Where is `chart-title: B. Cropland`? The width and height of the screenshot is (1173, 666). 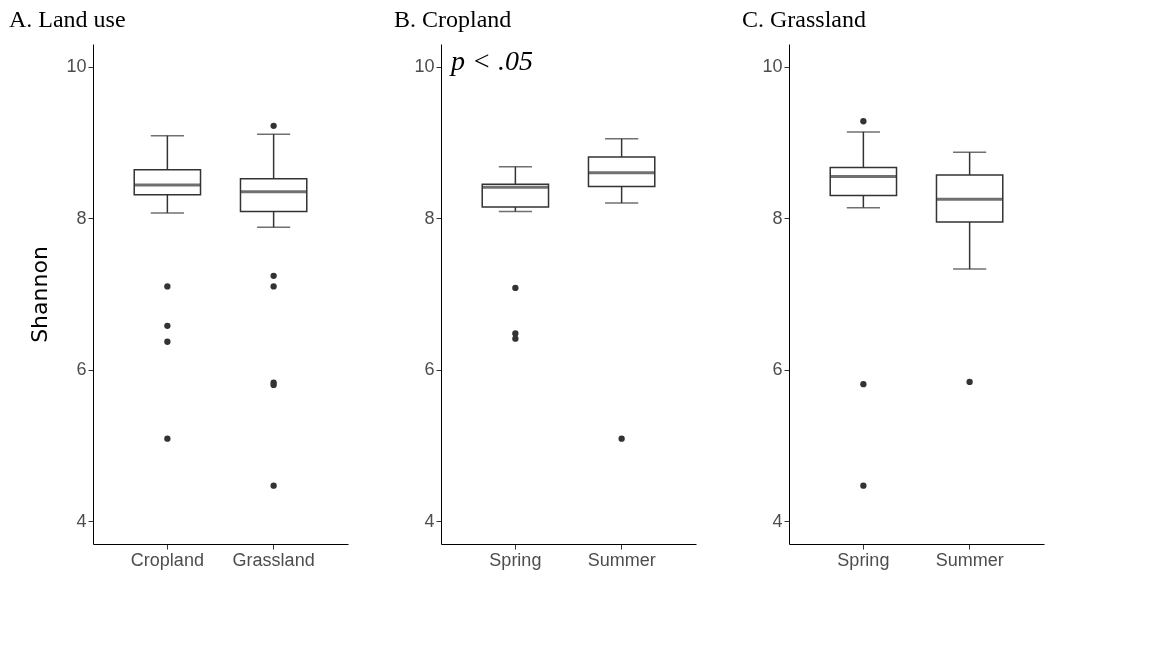 chart-title: B. Cropland is located at coordinates (452, 19).